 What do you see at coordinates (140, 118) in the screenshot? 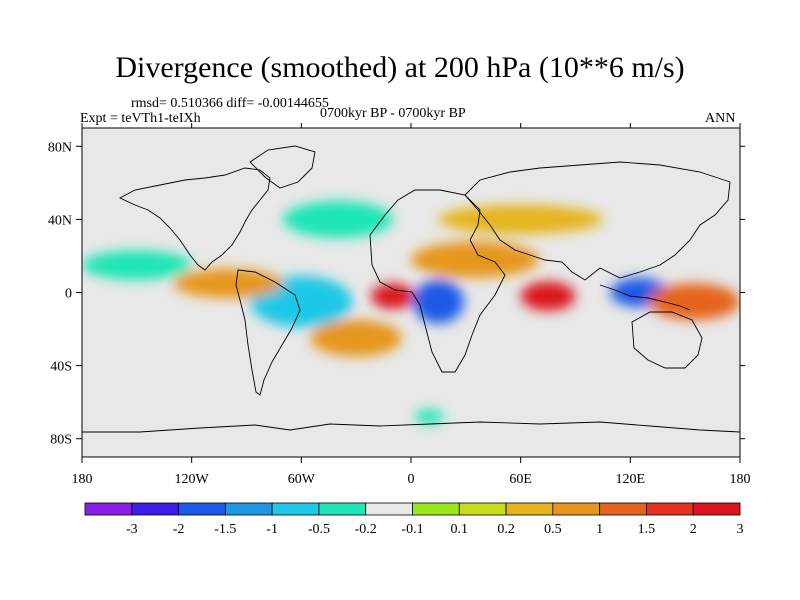
I see `experiment-label: Expt = teVTh1-teIXh` at bounding box center [140, 118].